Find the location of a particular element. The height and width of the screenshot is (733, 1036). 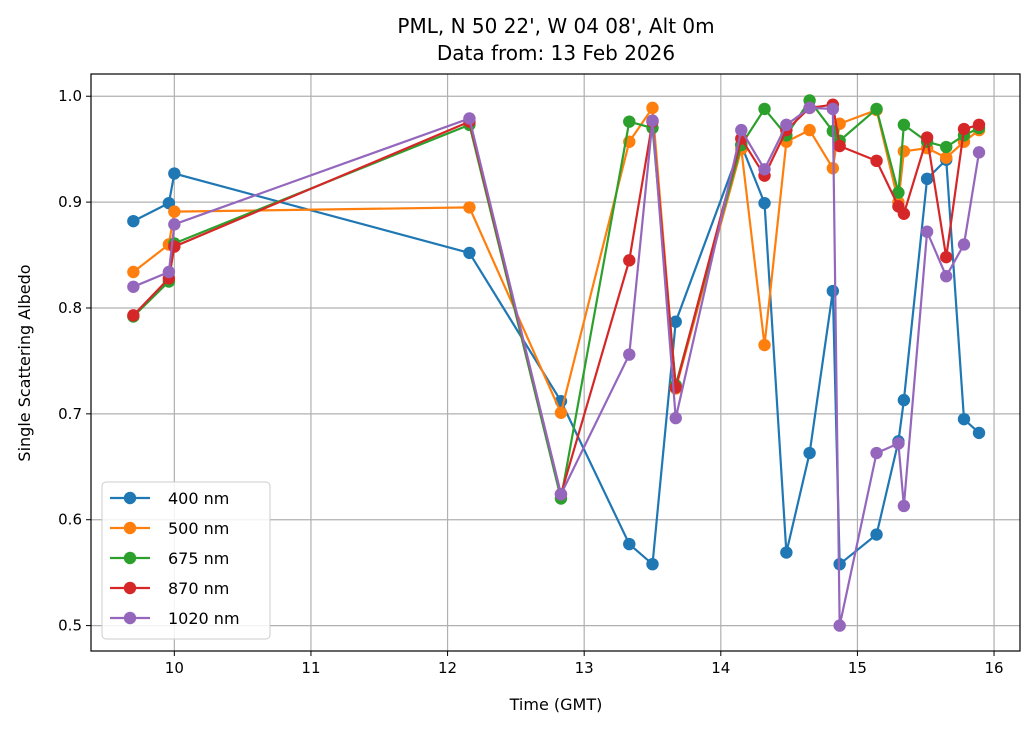

x-tick-label: 11 is located at coordinates (310, 668).